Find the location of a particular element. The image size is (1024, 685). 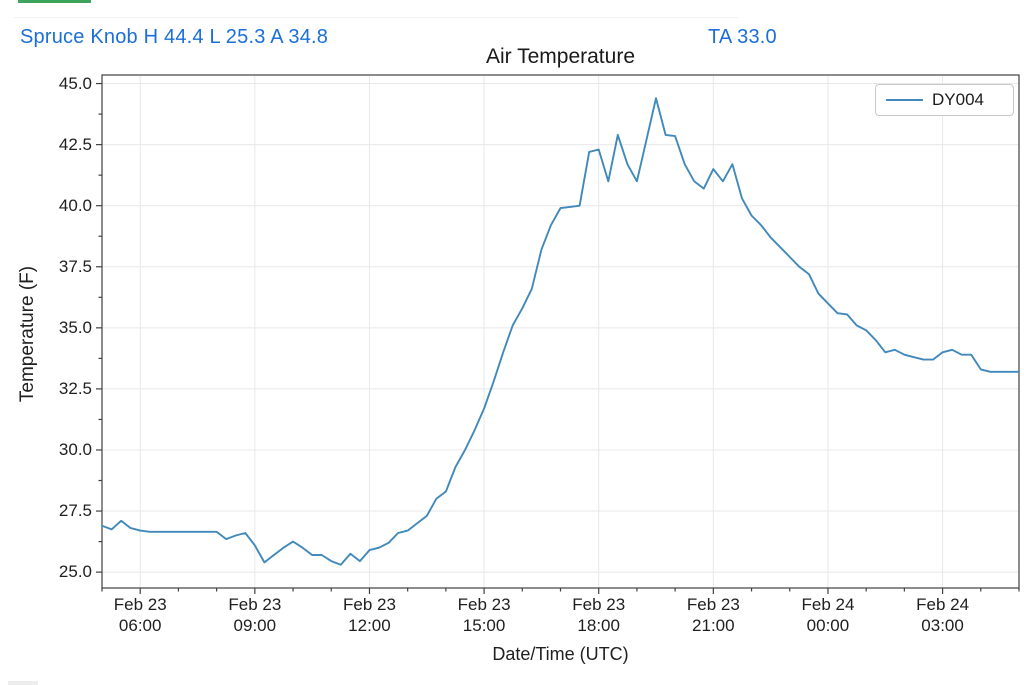

y-tick-label: 25.0 is located at coordinates (75, 572).